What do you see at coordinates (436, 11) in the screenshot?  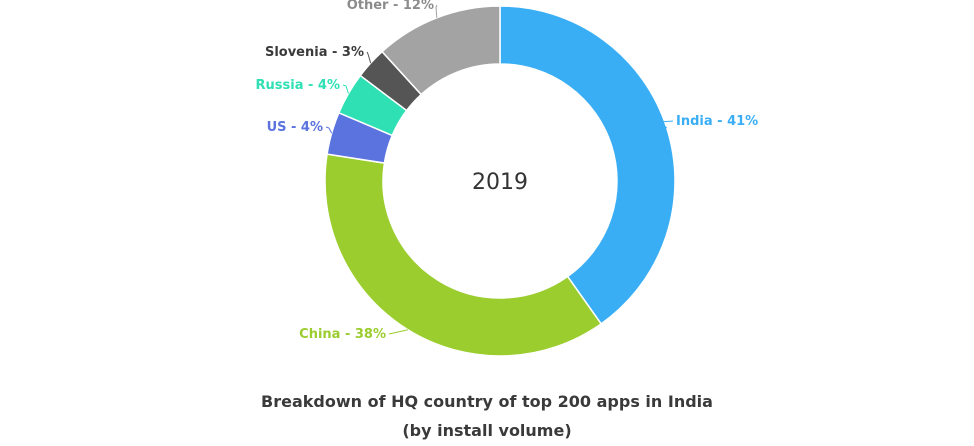 I see `leader-line-other` at bounding box center [436, 11].